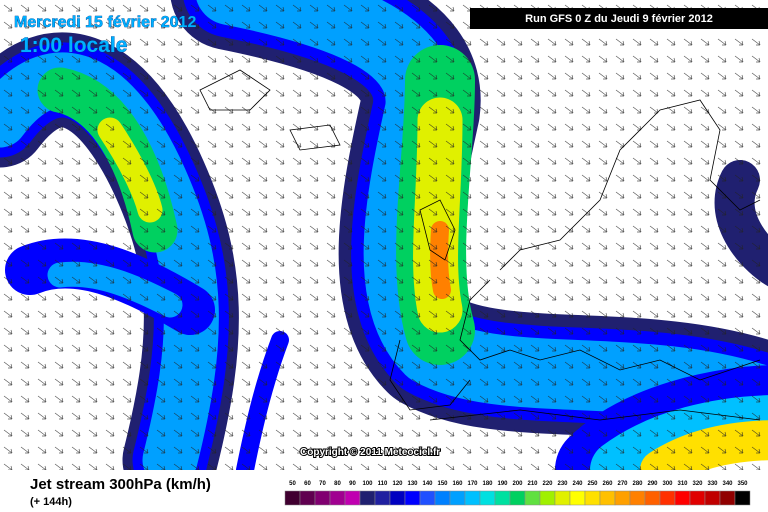  Describe the element at coordinates (652, 484) in the screenshot. I see `scale-label: 290` at that location.